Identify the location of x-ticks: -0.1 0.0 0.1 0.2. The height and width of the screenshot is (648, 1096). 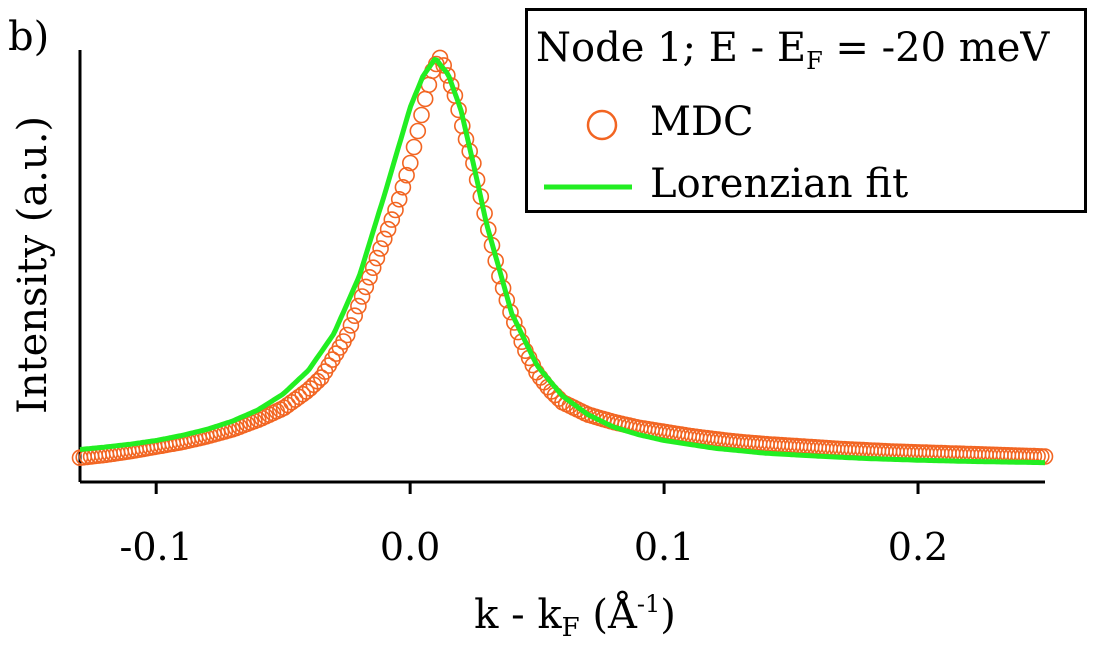
(534, 525).